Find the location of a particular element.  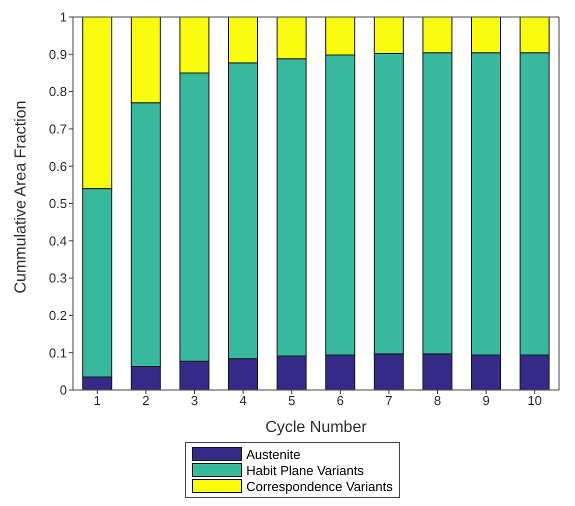

legend-label: Habit Plane Variants is located at coordinates (305, 470).